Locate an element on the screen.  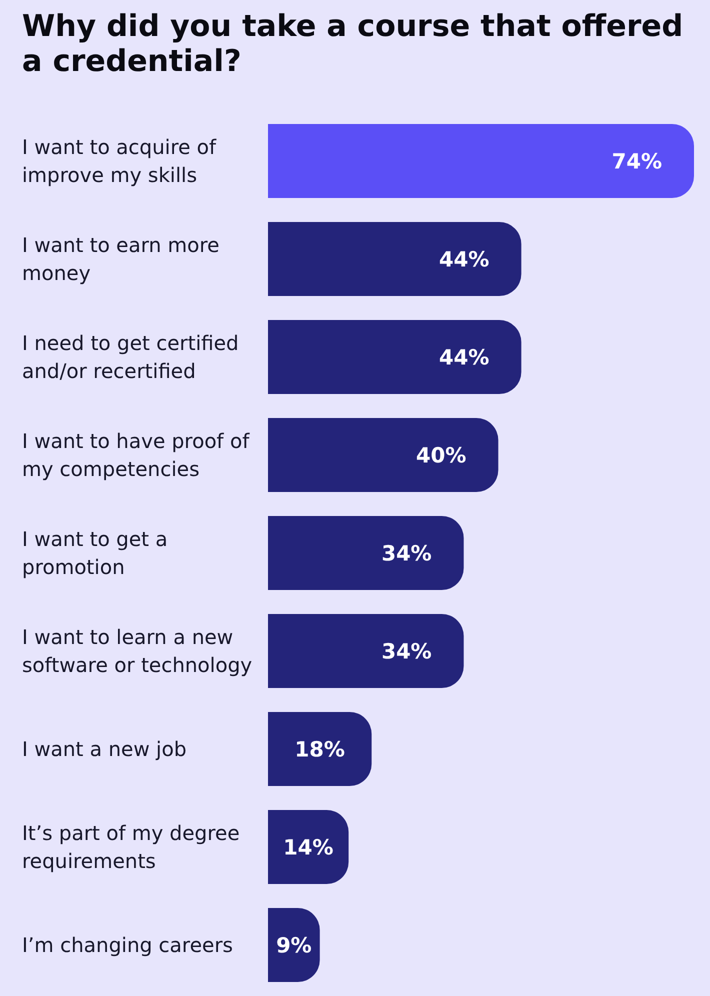
y-tick-label: I want to have proof of my competencies is located at coordinates (136, 455).